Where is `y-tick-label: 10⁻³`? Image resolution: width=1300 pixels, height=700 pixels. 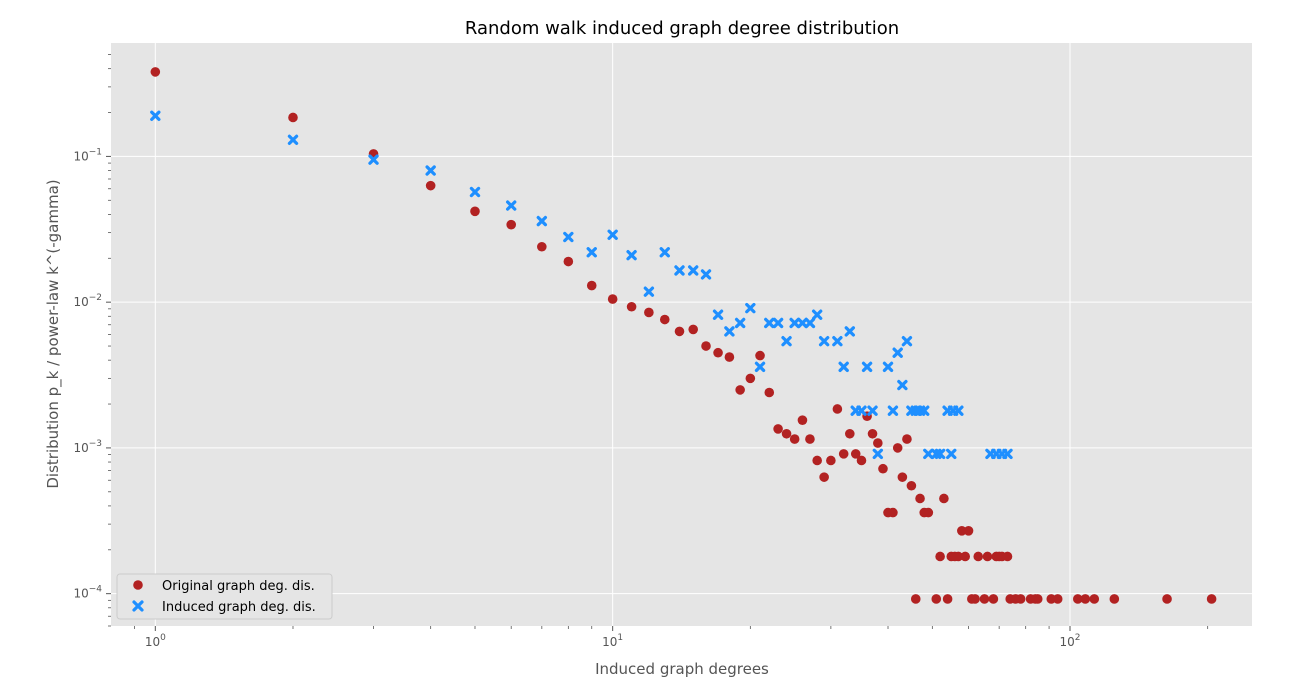
y-tick-label: 10⁻³ is located at coordinates (87, 447).